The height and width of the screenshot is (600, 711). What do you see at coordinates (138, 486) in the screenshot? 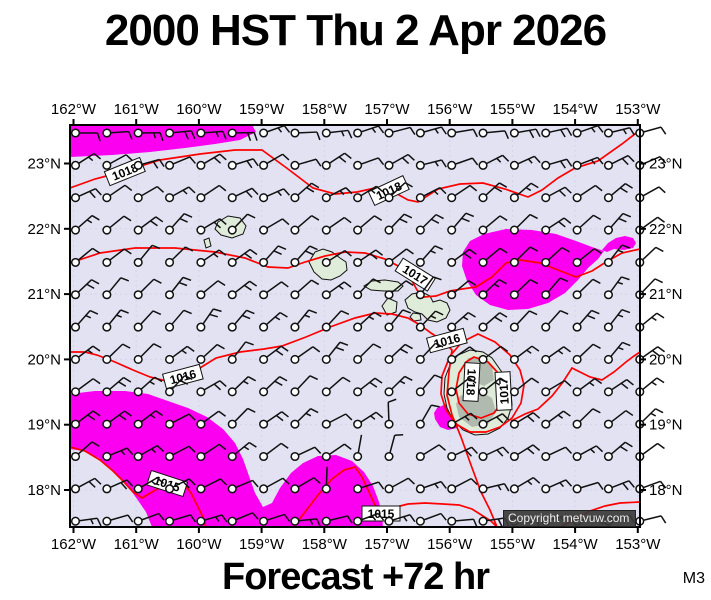
I see `isobar-1015-left` at bounding box center [138, 486].